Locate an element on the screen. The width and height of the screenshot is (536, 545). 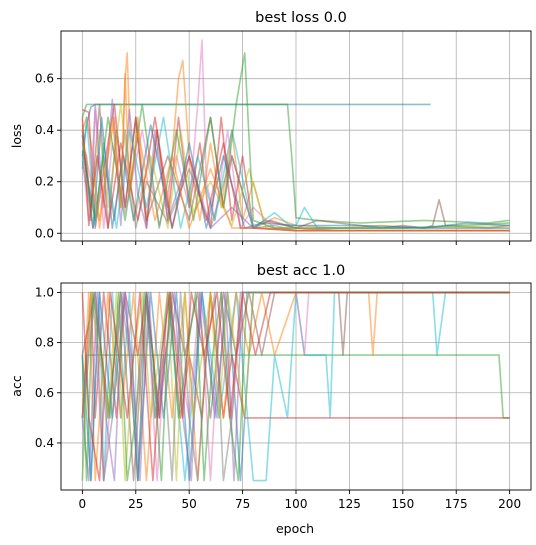
loss-title: best loss 0.0 is located at coordinates (301, 18).